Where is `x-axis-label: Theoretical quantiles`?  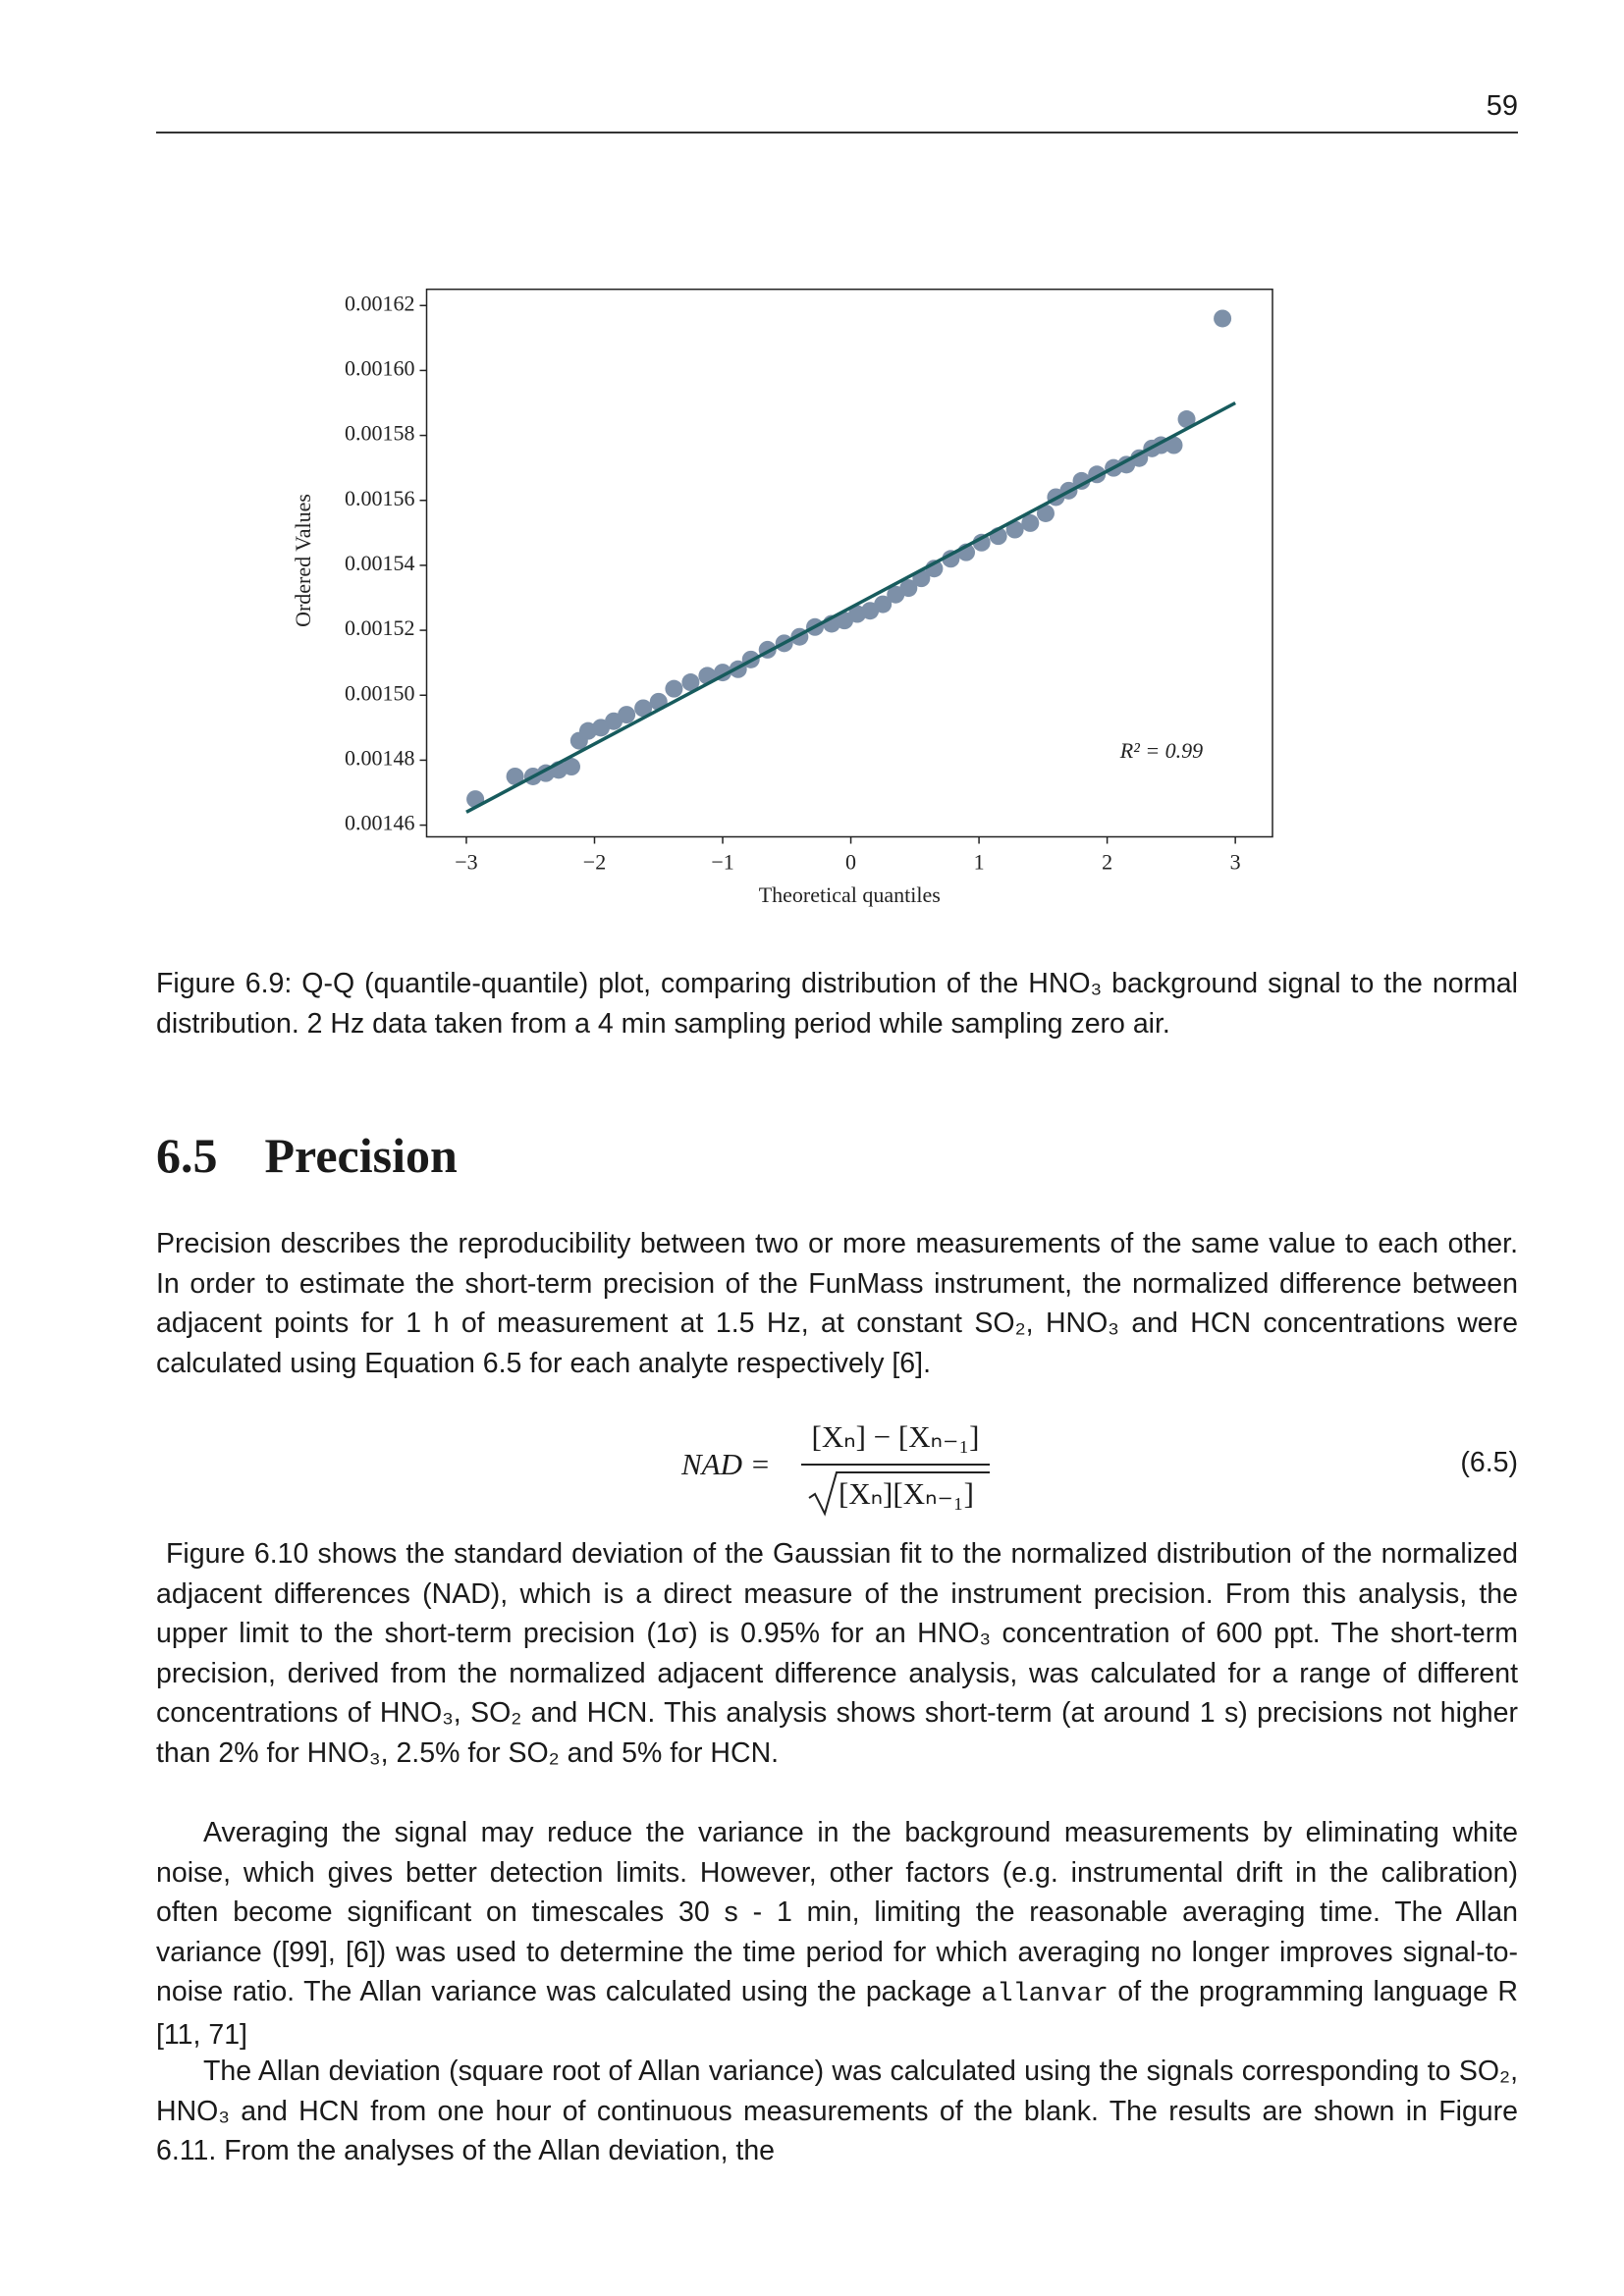
x-axis-label: Theoretical quantiles is located at coordinates (850, 894).